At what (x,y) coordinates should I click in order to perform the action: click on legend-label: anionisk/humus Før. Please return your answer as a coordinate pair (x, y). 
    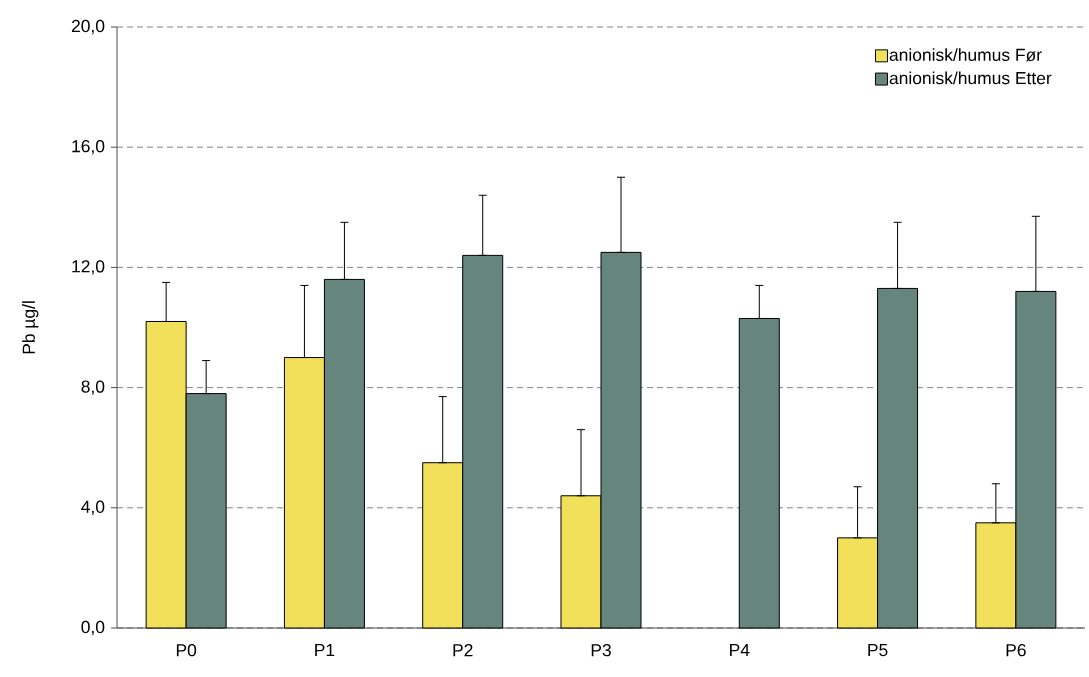
    Looking at the image, I should click on (965, 55).